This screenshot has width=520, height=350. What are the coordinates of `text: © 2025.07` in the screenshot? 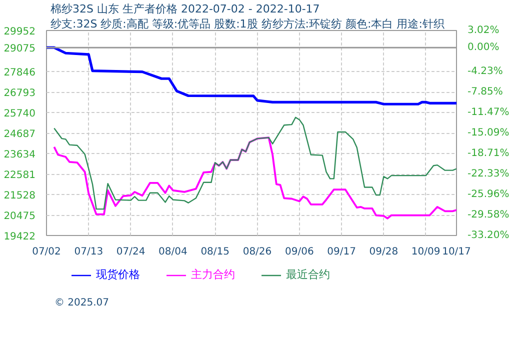 It's located at (82, 303).